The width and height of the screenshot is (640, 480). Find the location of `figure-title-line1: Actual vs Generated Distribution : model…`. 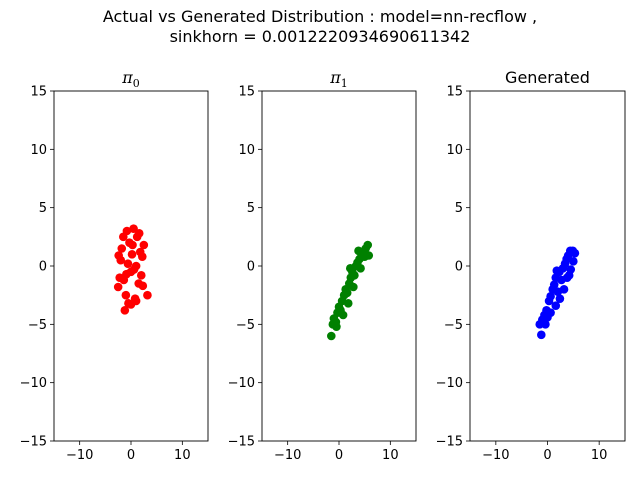

figure-title-line1: Actual vs Generated Distribution : model… is located at coordinates (320, 16).